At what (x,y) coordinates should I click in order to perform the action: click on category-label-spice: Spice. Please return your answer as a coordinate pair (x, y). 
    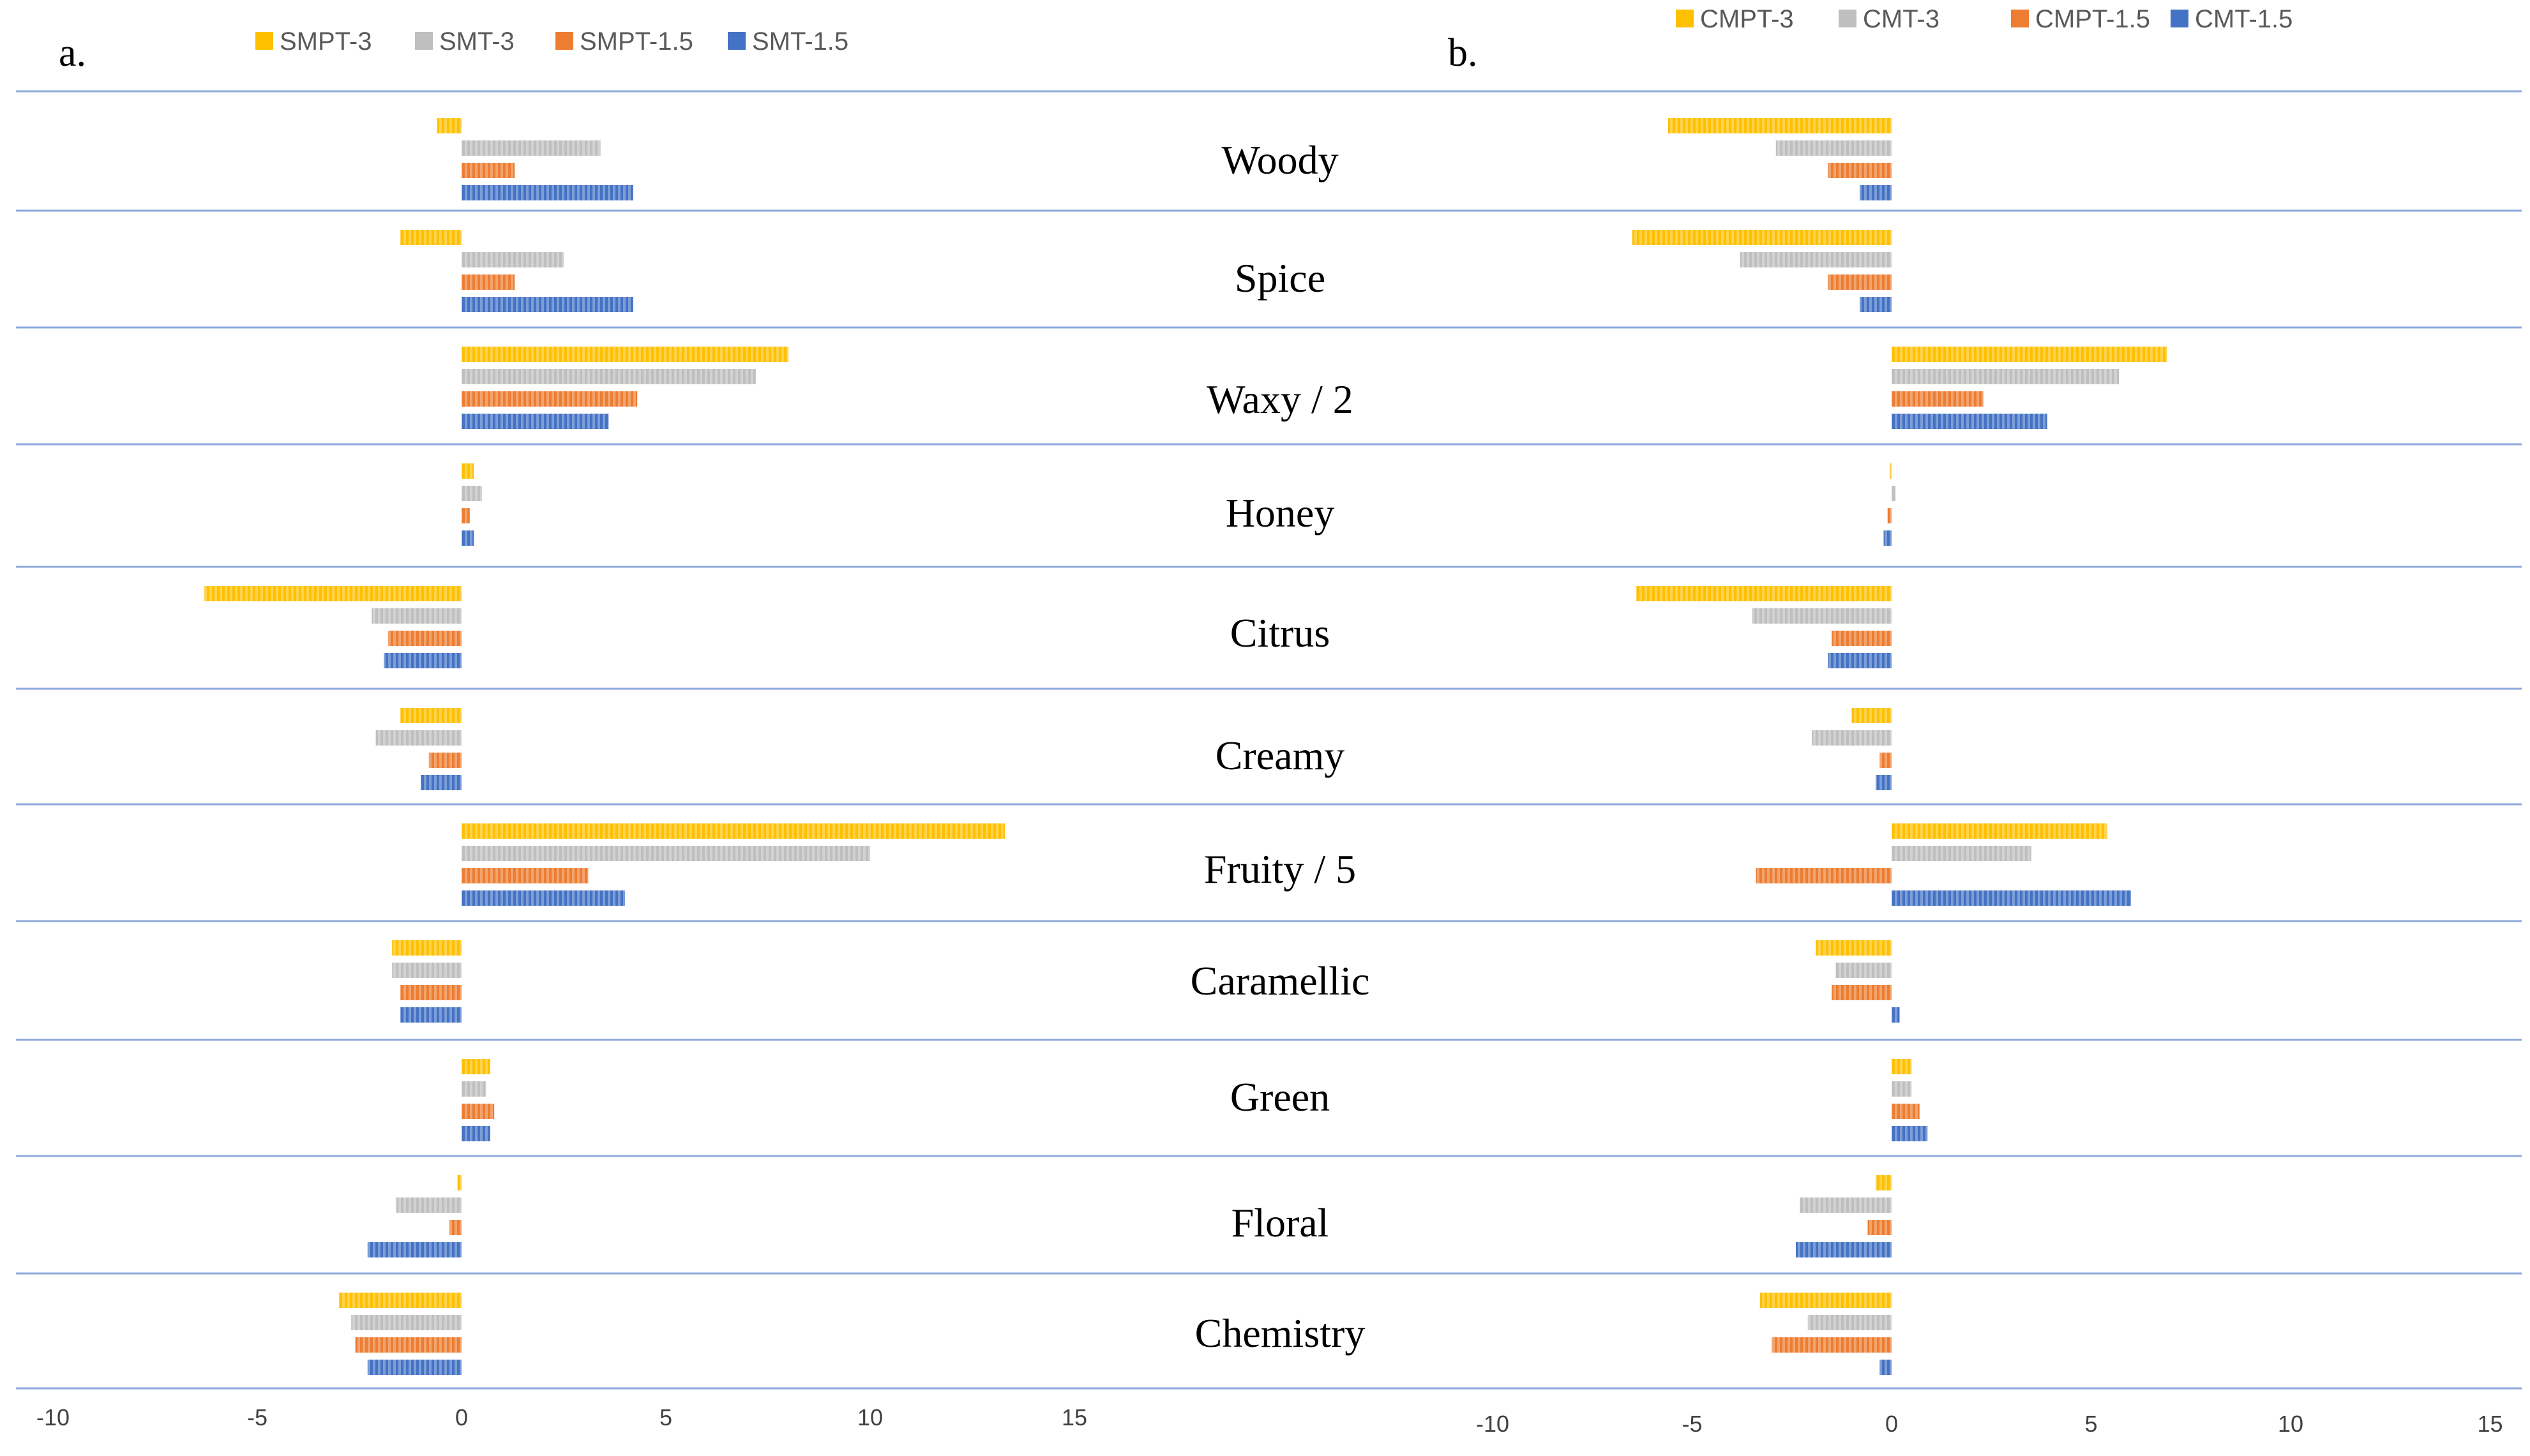
    Looking at the image, I should click on (1280, 278).